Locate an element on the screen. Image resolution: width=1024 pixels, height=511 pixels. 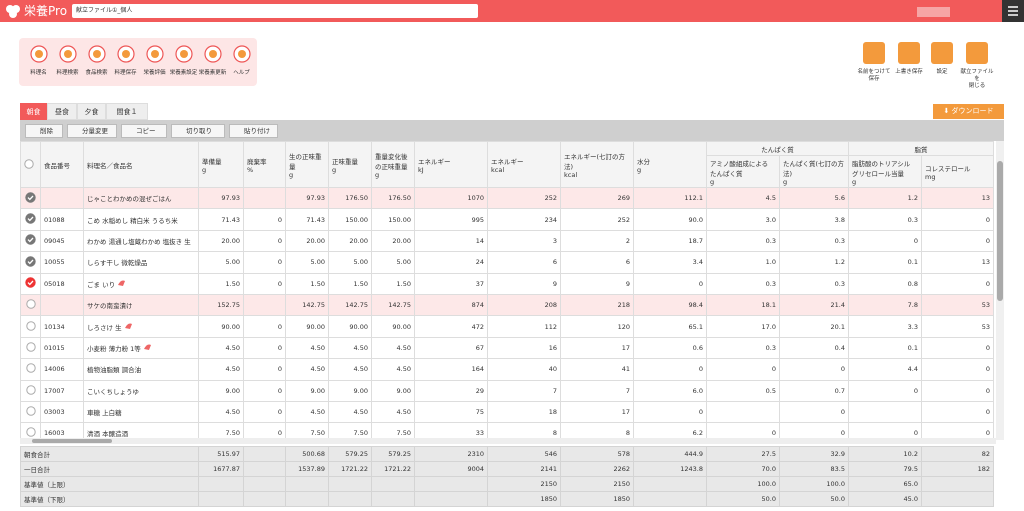
tool-button: 料理名 is located at coordinates (38, 60).